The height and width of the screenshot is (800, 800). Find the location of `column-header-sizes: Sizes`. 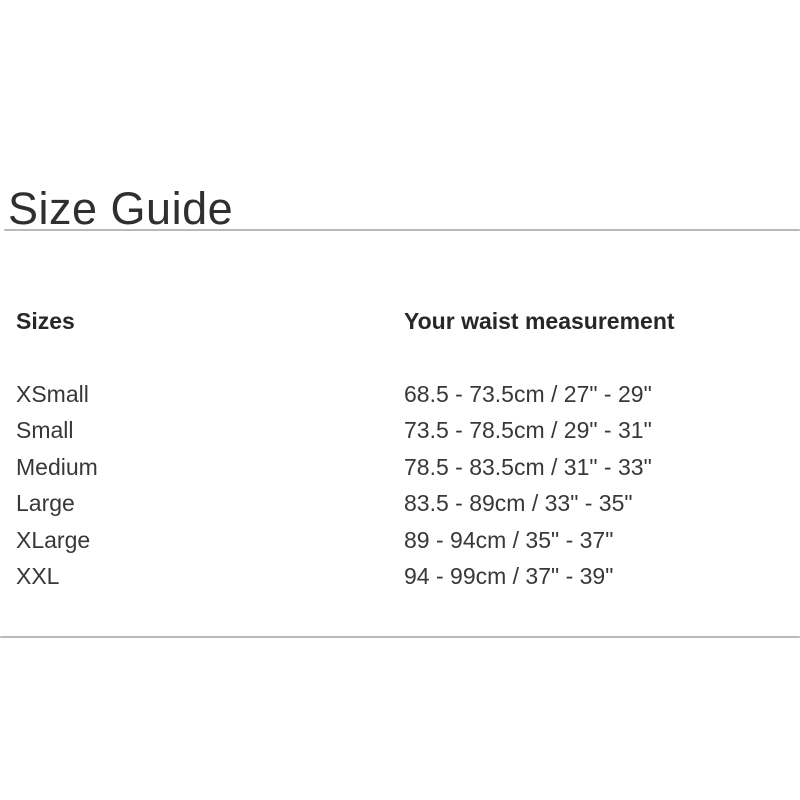

column-header-sizes: Sizes is located at coordinates (45, 321).